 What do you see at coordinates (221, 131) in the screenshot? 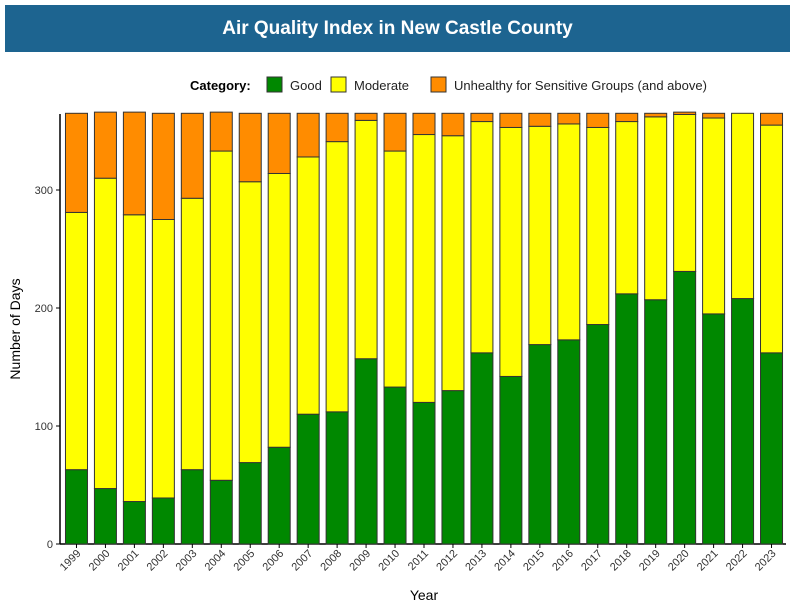
I see `bar-unhealthy-2004` at bounding box center [221, 131].